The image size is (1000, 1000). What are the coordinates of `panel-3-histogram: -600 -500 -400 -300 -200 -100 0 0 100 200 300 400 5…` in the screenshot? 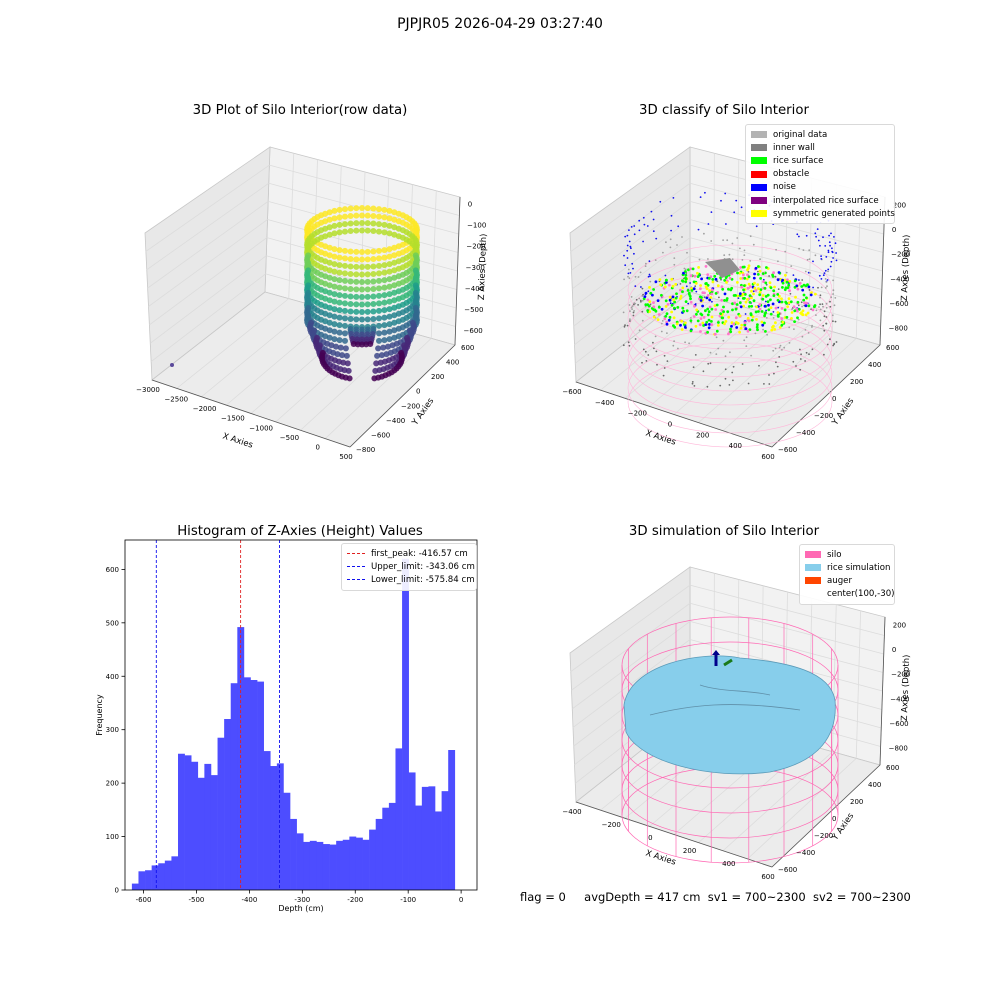 It's located at (286, 726).